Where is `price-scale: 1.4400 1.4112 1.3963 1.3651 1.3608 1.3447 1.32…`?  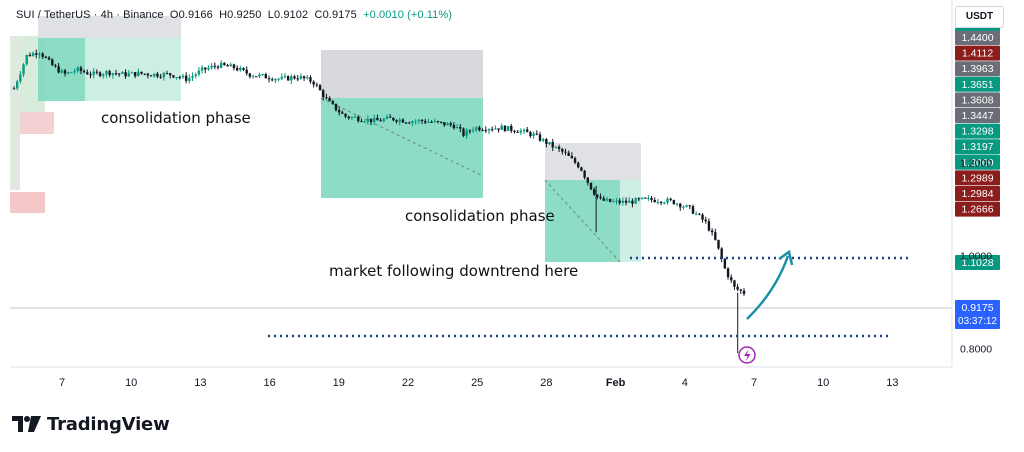
price-scale: 1.4400 1.4112 1.3963 1.3651 1.3608 1.3447 1.32… is located at coordinates (977, 191).